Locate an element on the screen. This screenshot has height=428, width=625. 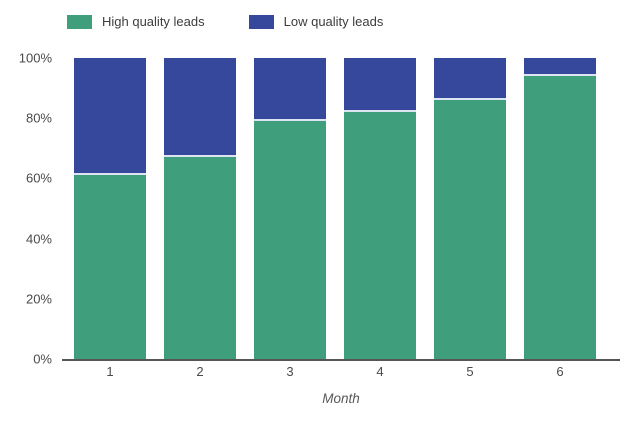
legend-label-high-quality: High quality leads is located at coordinates (153, 21).